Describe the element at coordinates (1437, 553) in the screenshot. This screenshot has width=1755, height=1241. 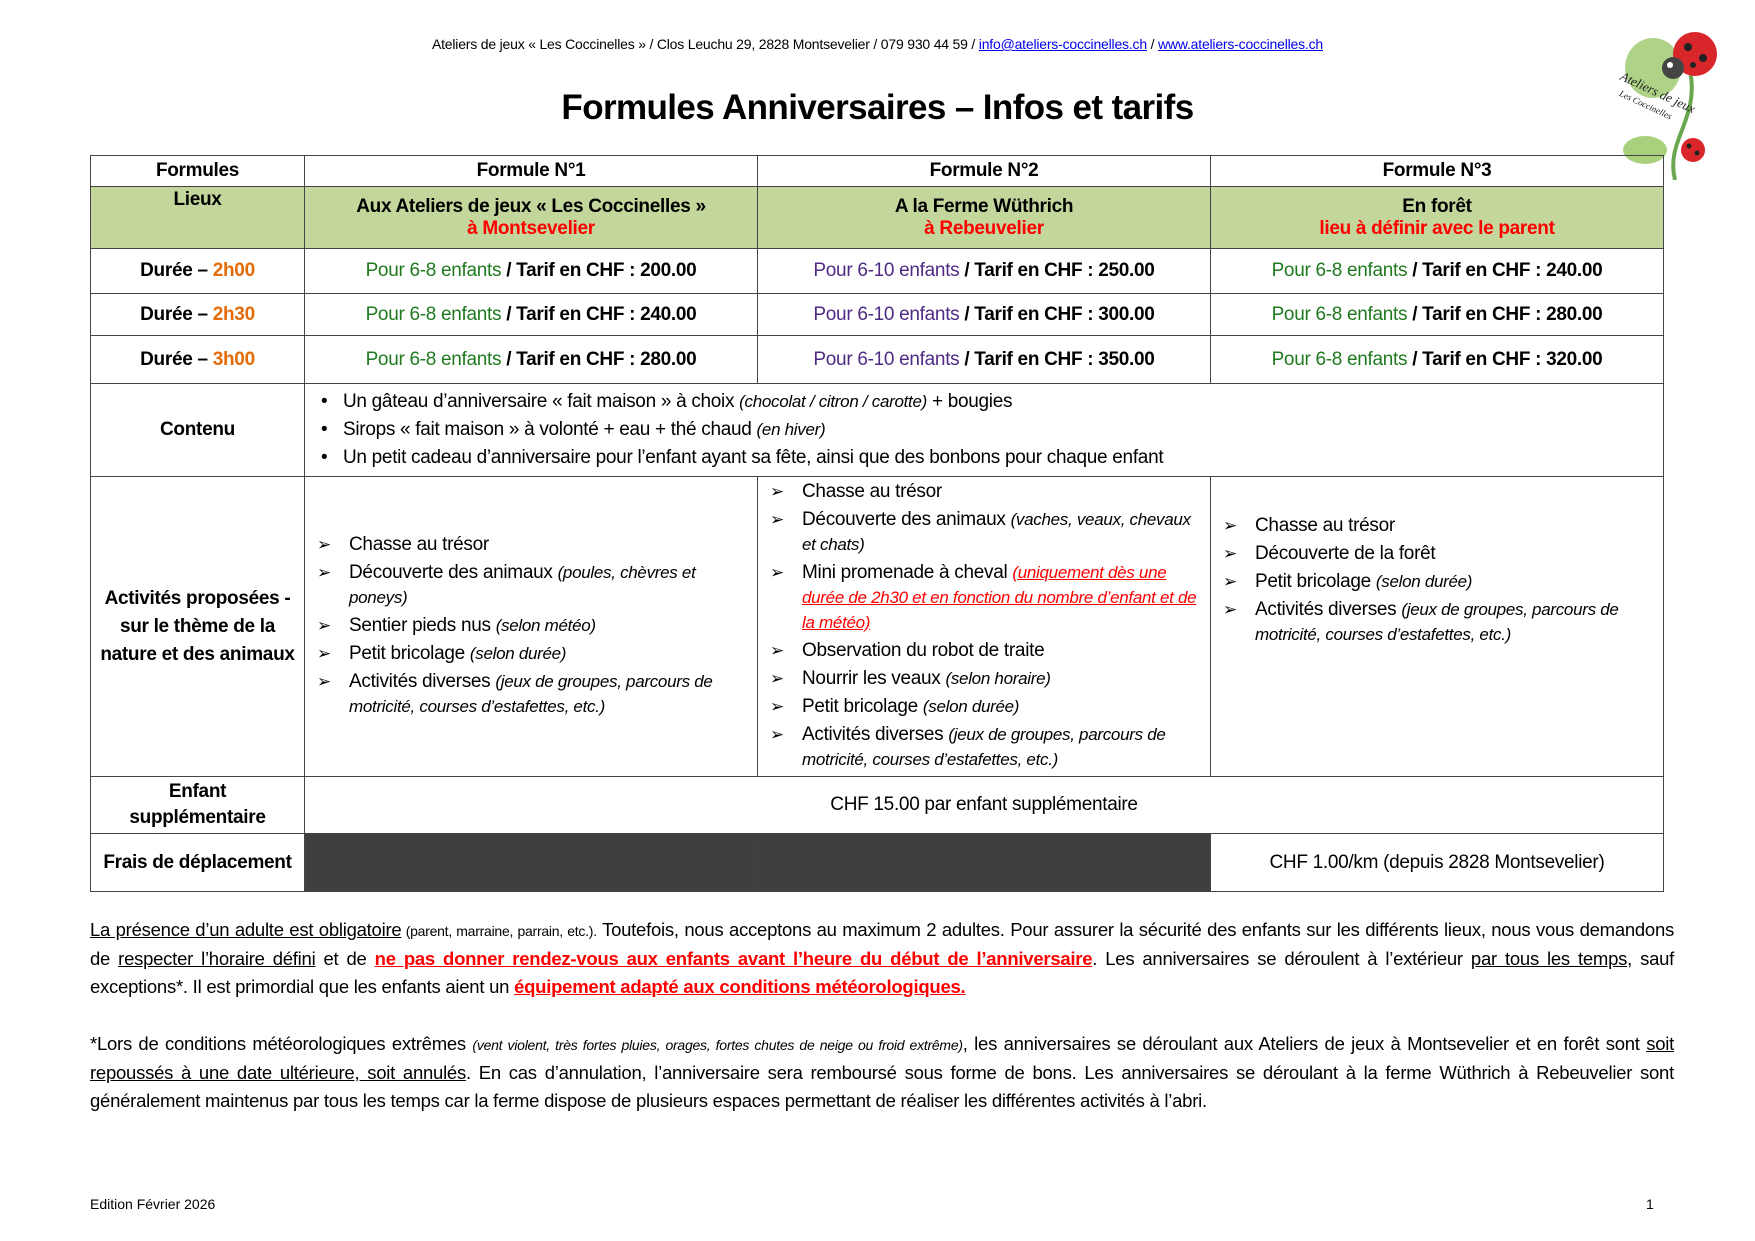
I see `list-item: Découverte de la forêt` at that location.